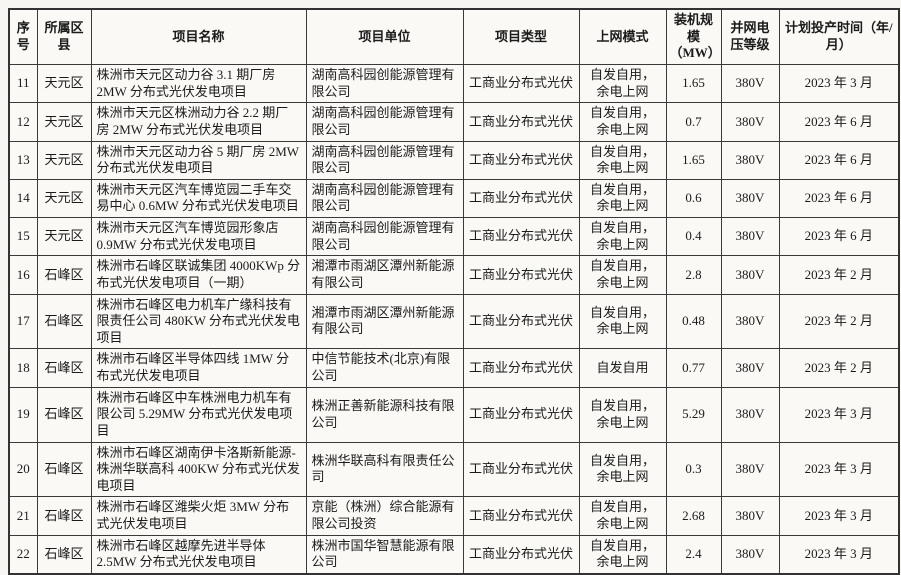 This screenshot has width=901, height=575. I want to click on cell-project-name: 株洲市石峰区中车株洲电力机车有限公司 5.29MW 分布式光伏发电项目, so click(198, 414).